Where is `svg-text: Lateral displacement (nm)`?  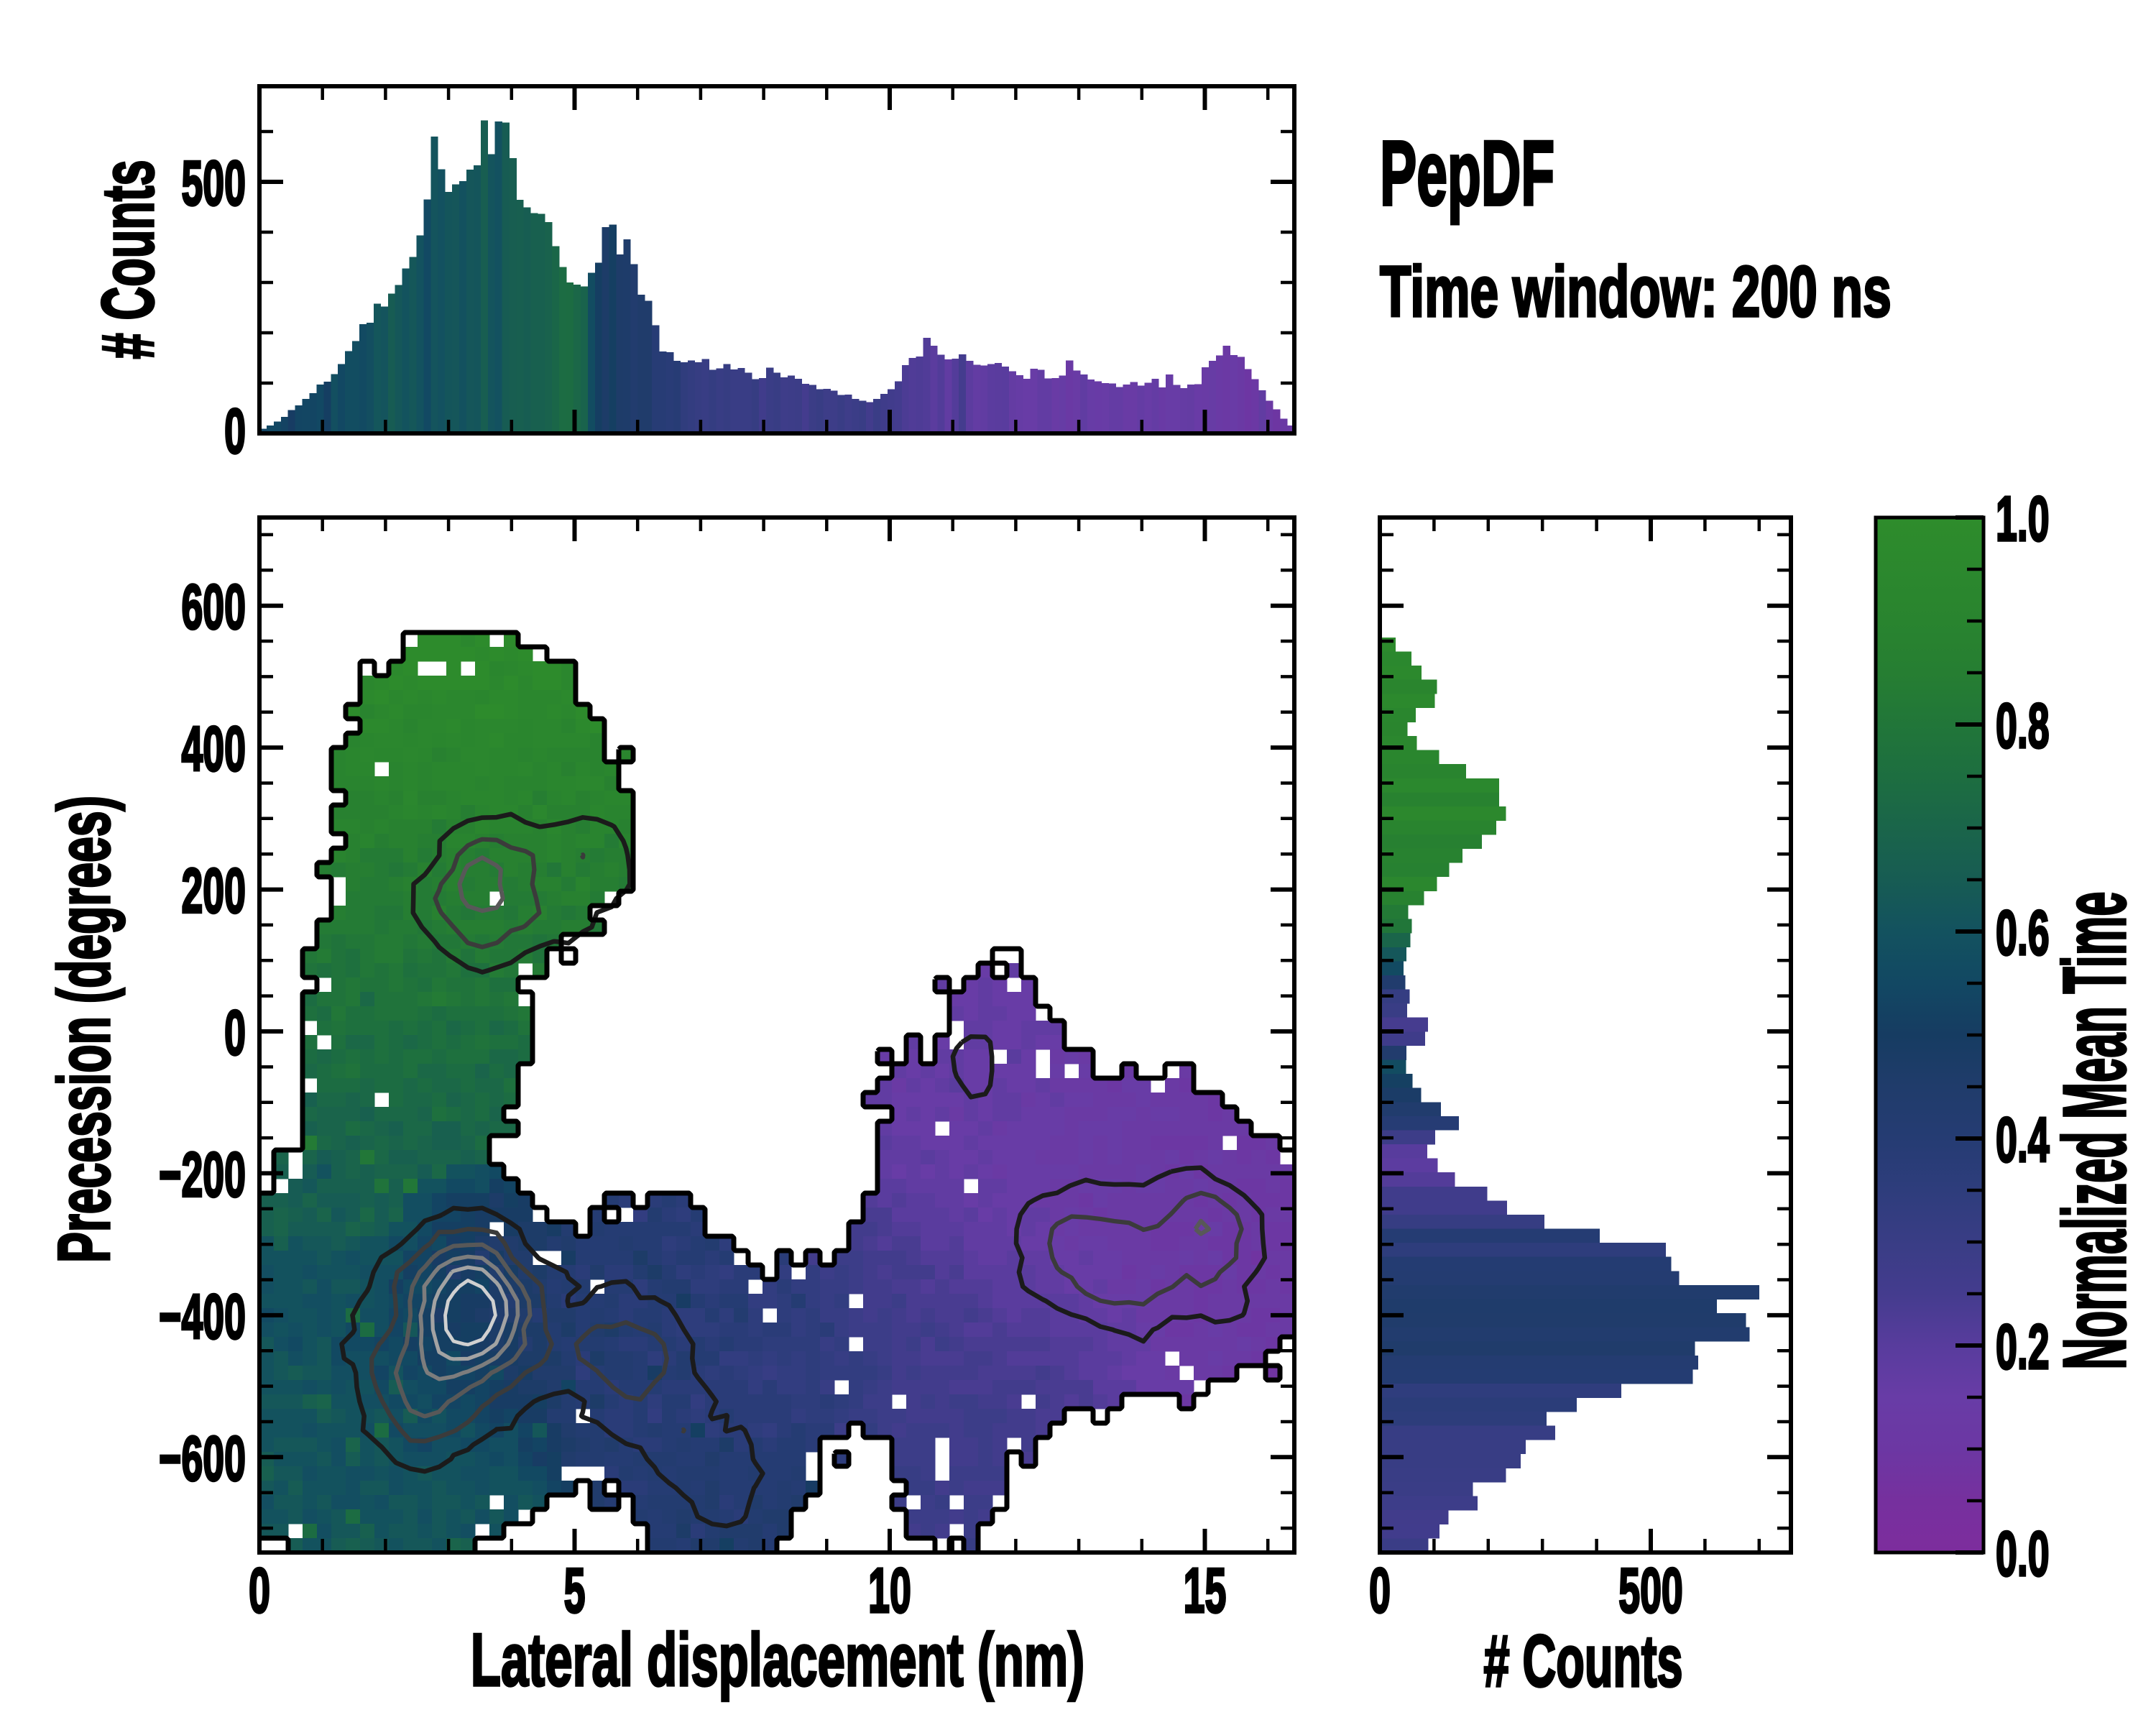 svg-text: Lateral displacement (nm) is located at coordinates (778, 1660).